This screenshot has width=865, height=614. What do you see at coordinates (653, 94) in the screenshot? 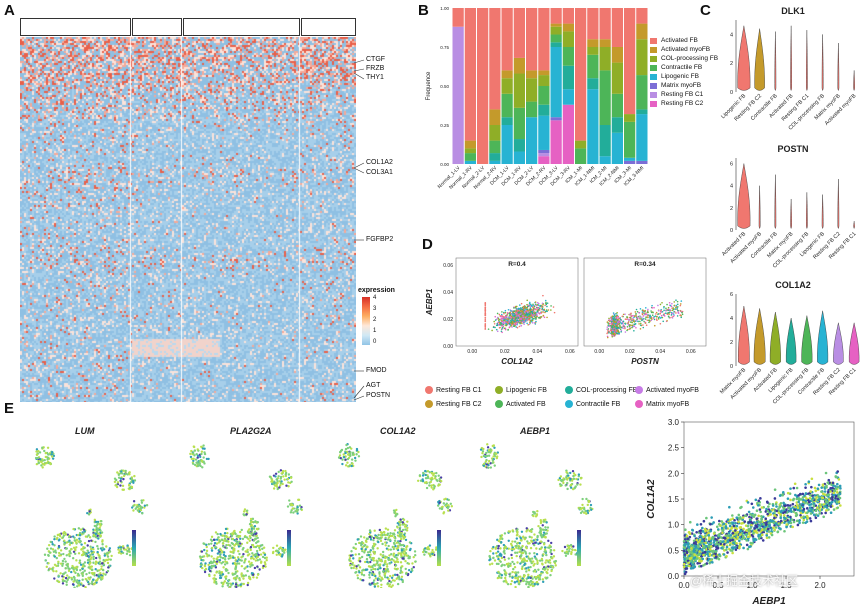
I see `legend-swatch` at bounding box center [653, 94].